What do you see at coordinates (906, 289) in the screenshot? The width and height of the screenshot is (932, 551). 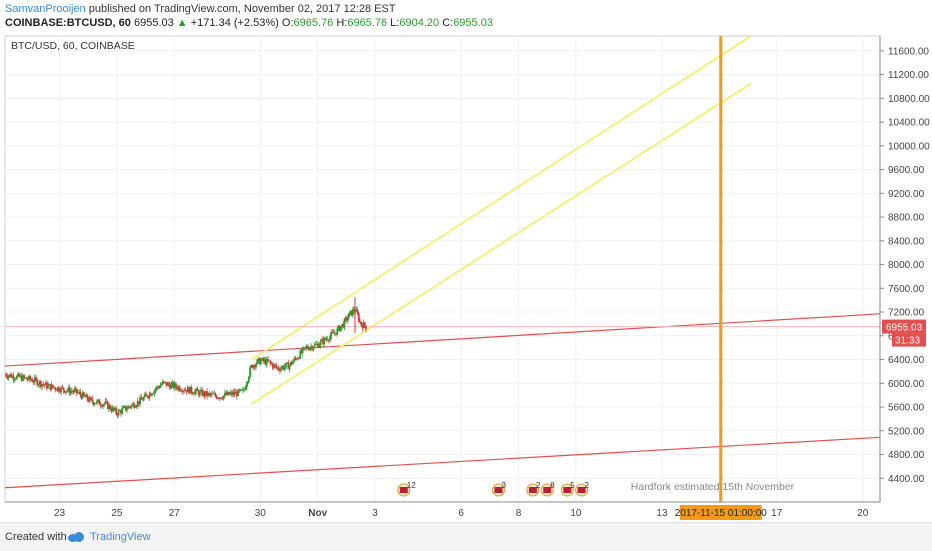 I see `y-tick-label: 7600.00` at bounding box center [906, 289].